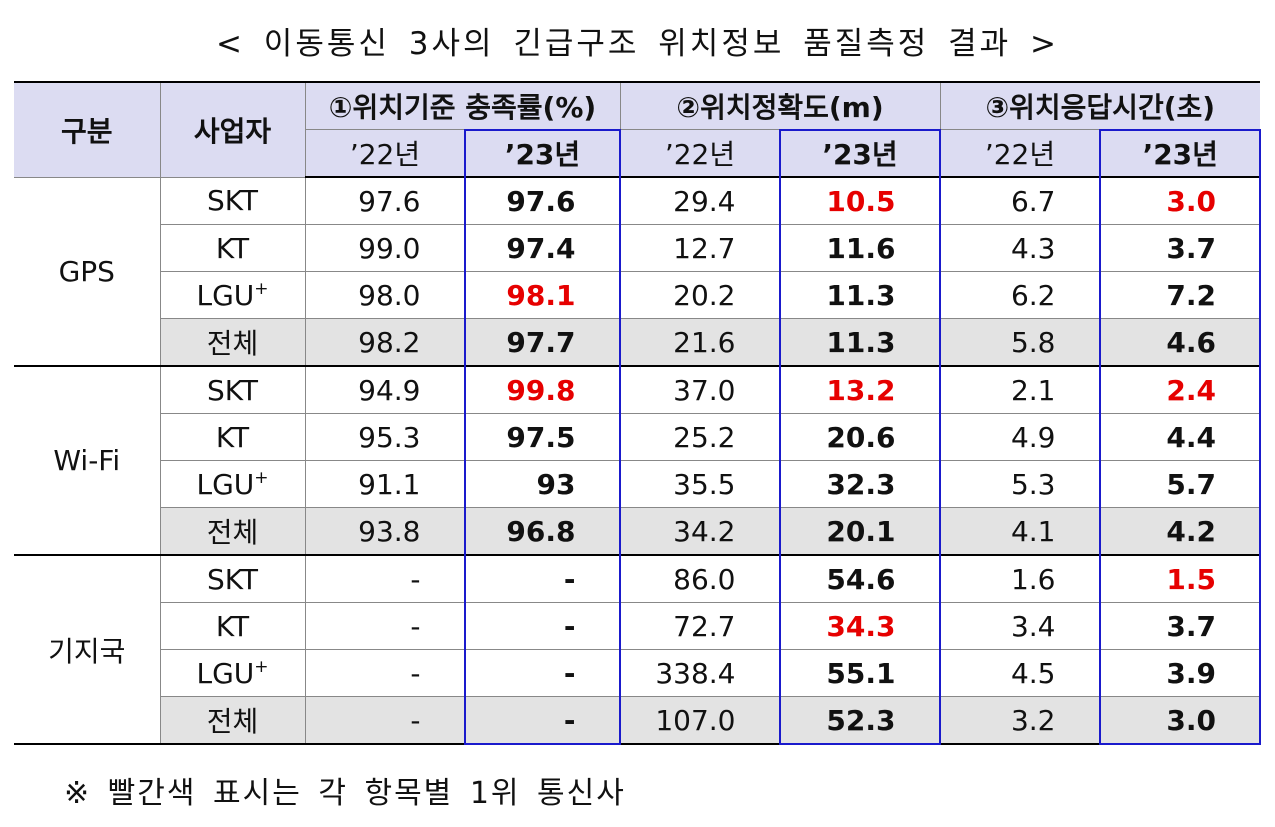  I want to click on header-group-criteria-rate: ①위치기준 충족률(%), so click(462, 105).